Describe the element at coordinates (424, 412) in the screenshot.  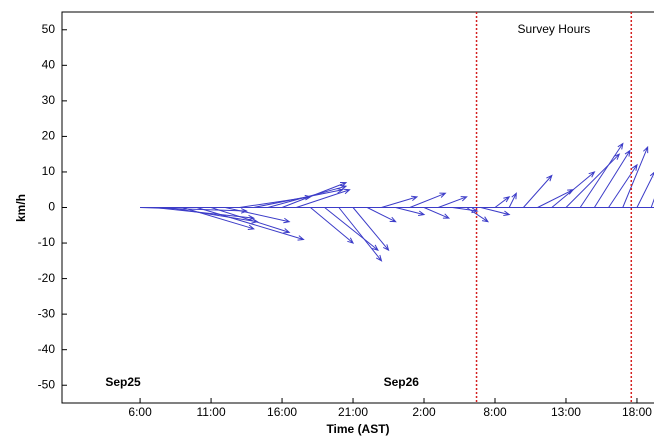
I see `x-tick-label: 2:00` at that location.